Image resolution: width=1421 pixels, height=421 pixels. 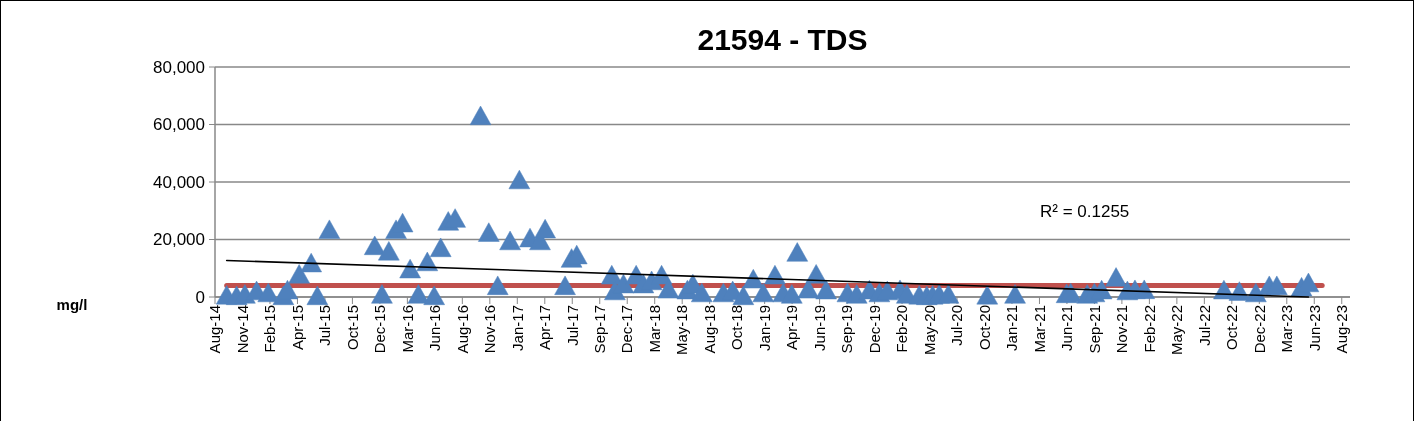 What do you see at coordinates (179, 125) in the screenshot?
I see `y-tick-label: 60,000` at bounding box center [179, 125].